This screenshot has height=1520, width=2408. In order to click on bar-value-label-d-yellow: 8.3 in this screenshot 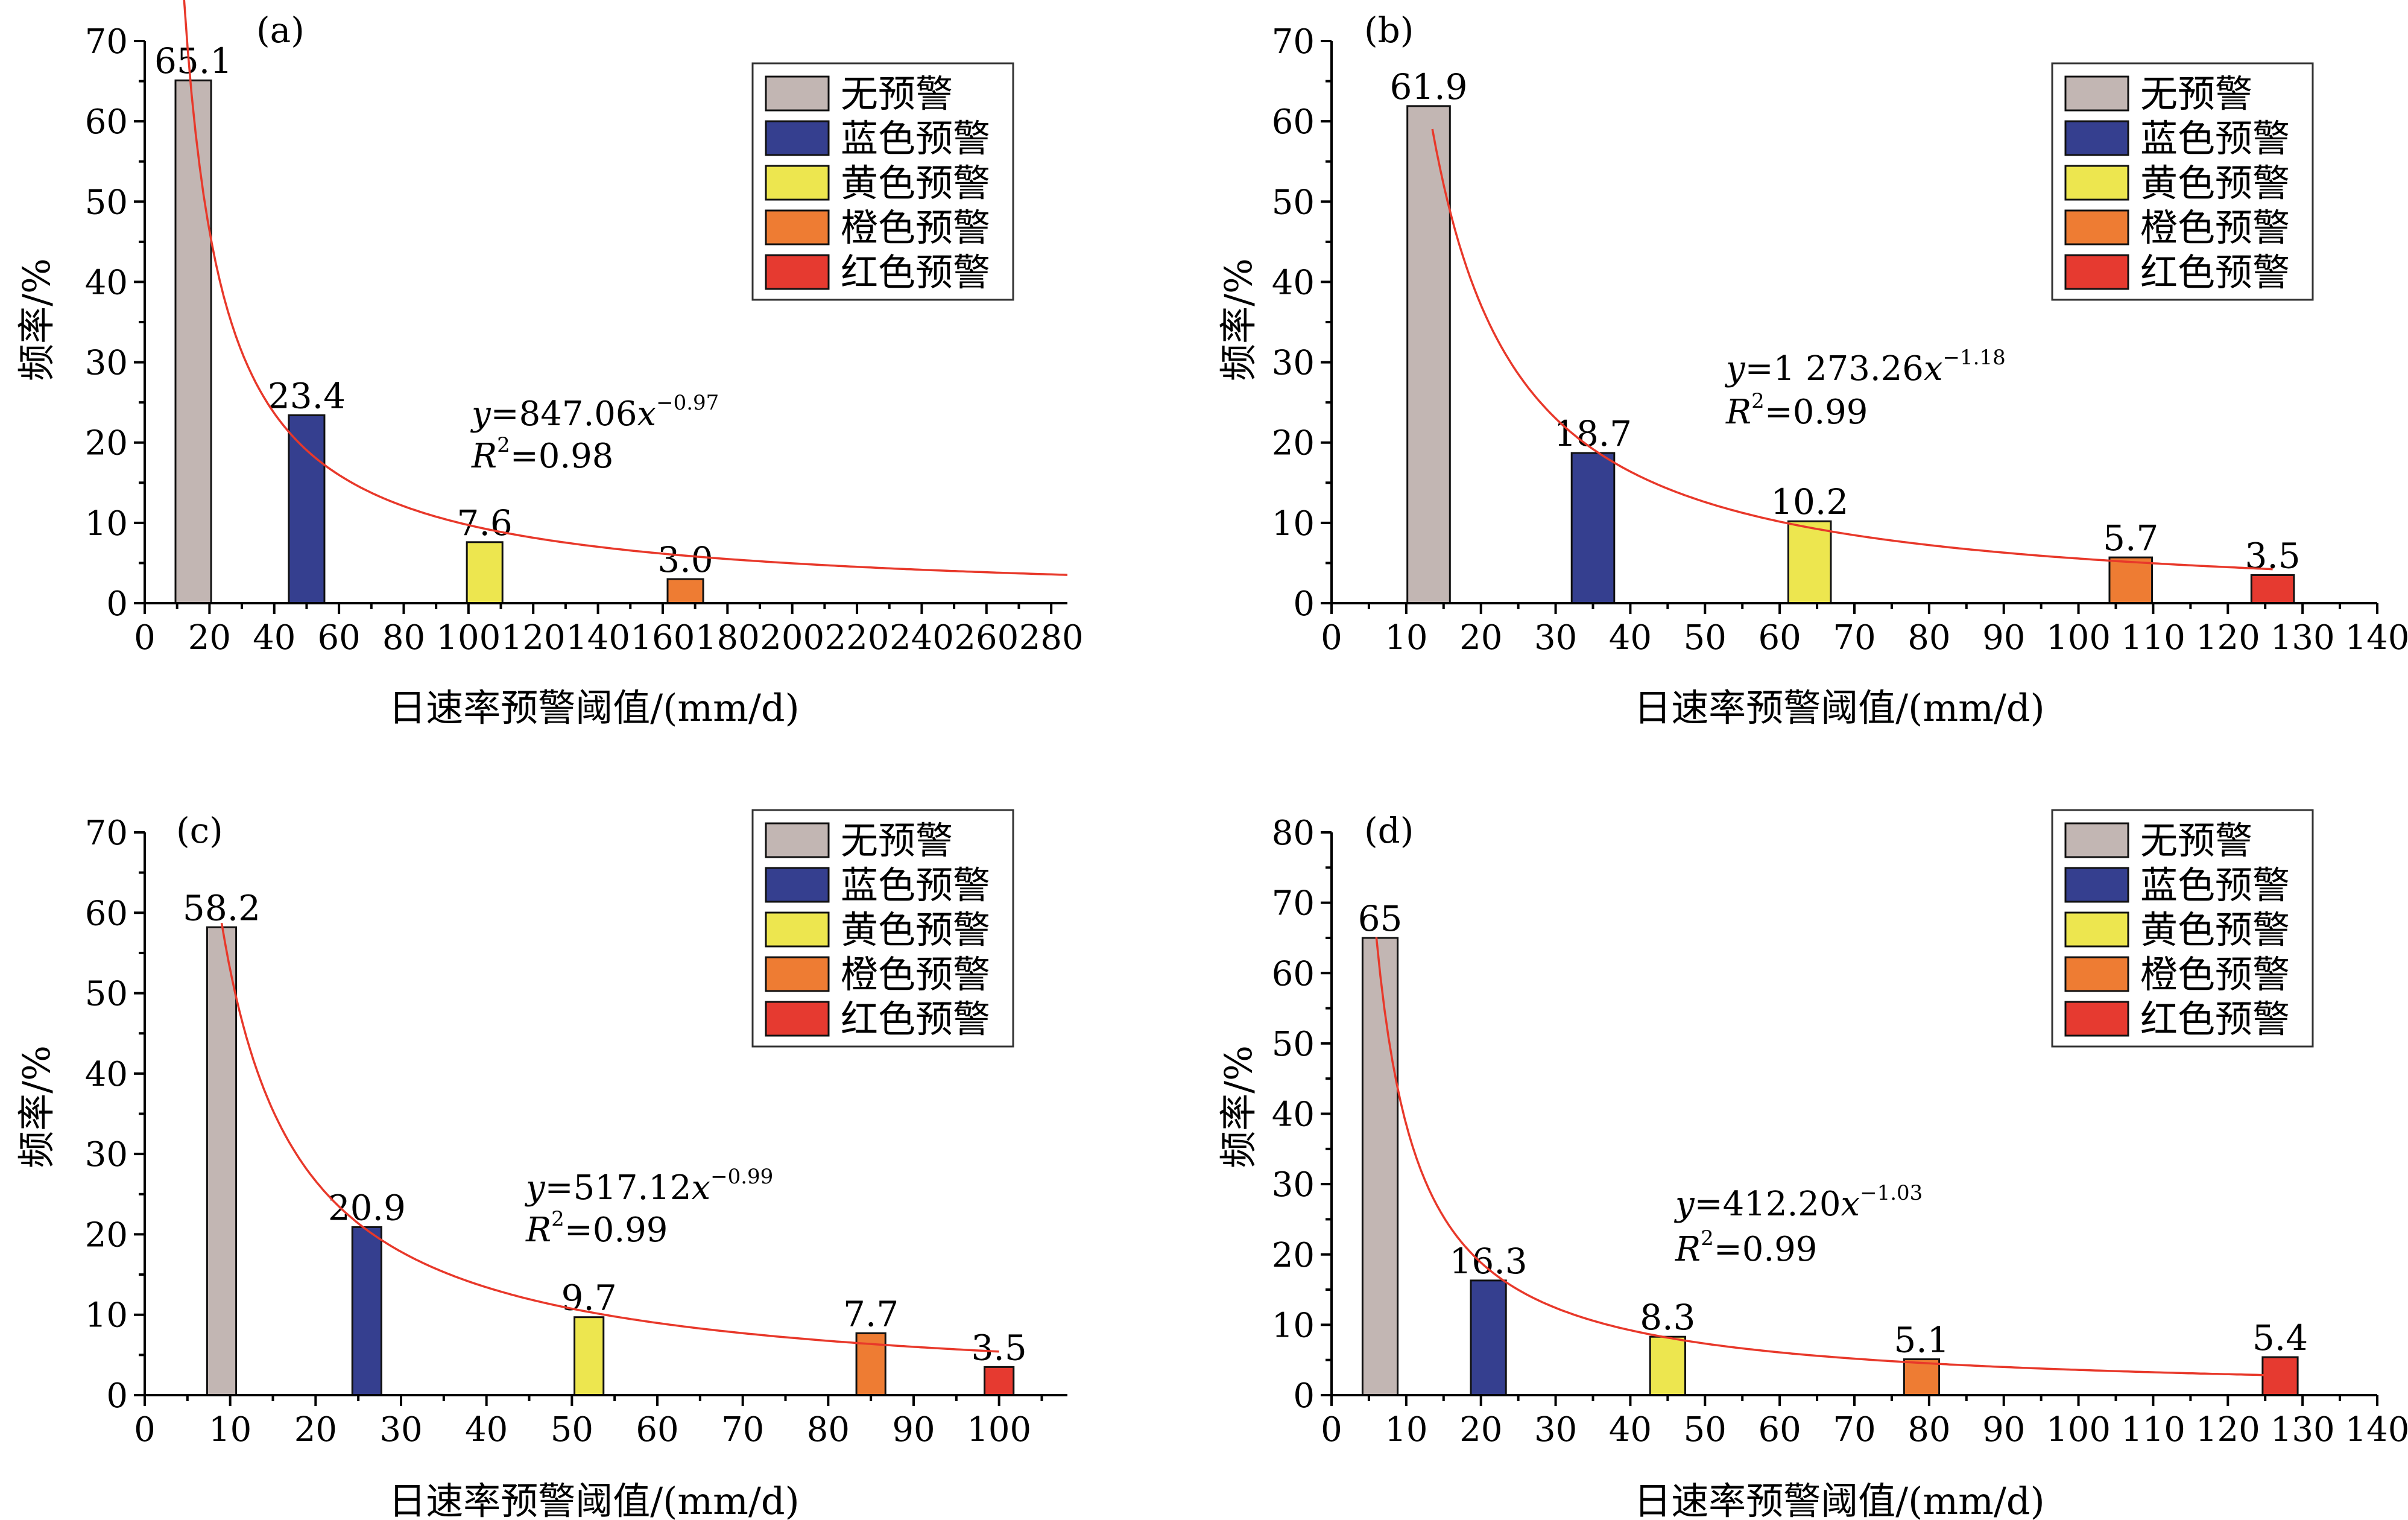, I will do `click(1667, 1317)`.